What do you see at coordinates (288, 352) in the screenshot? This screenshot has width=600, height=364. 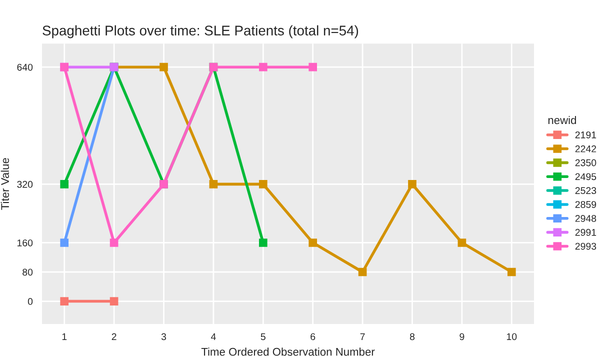 I see `x-axis-title: Time Ordered Observation Number` at bounding box center [288, 352].